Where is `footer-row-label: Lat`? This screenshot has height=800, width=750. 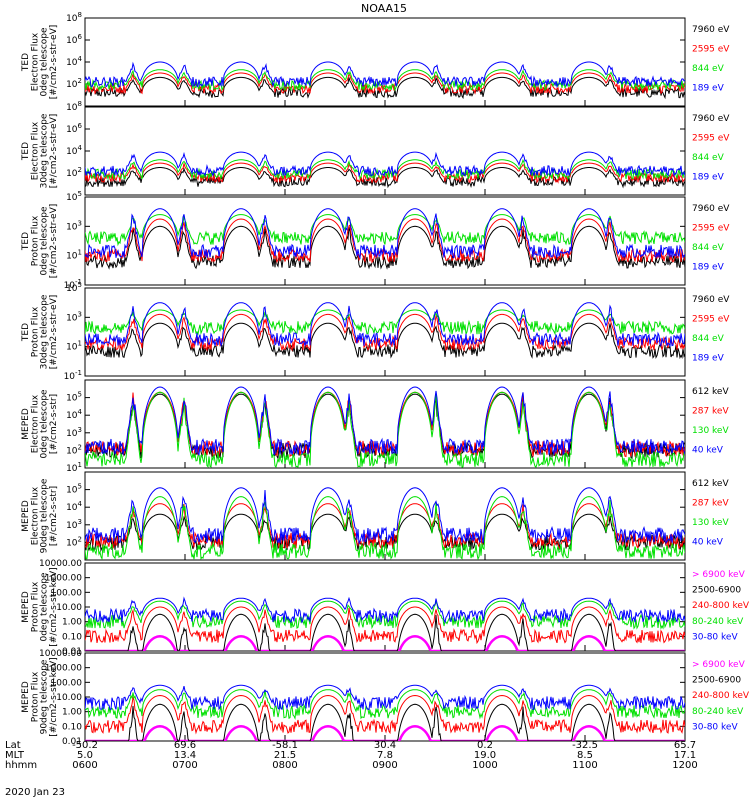
footer-row-label: Lat is located at coordinates (13, 745).